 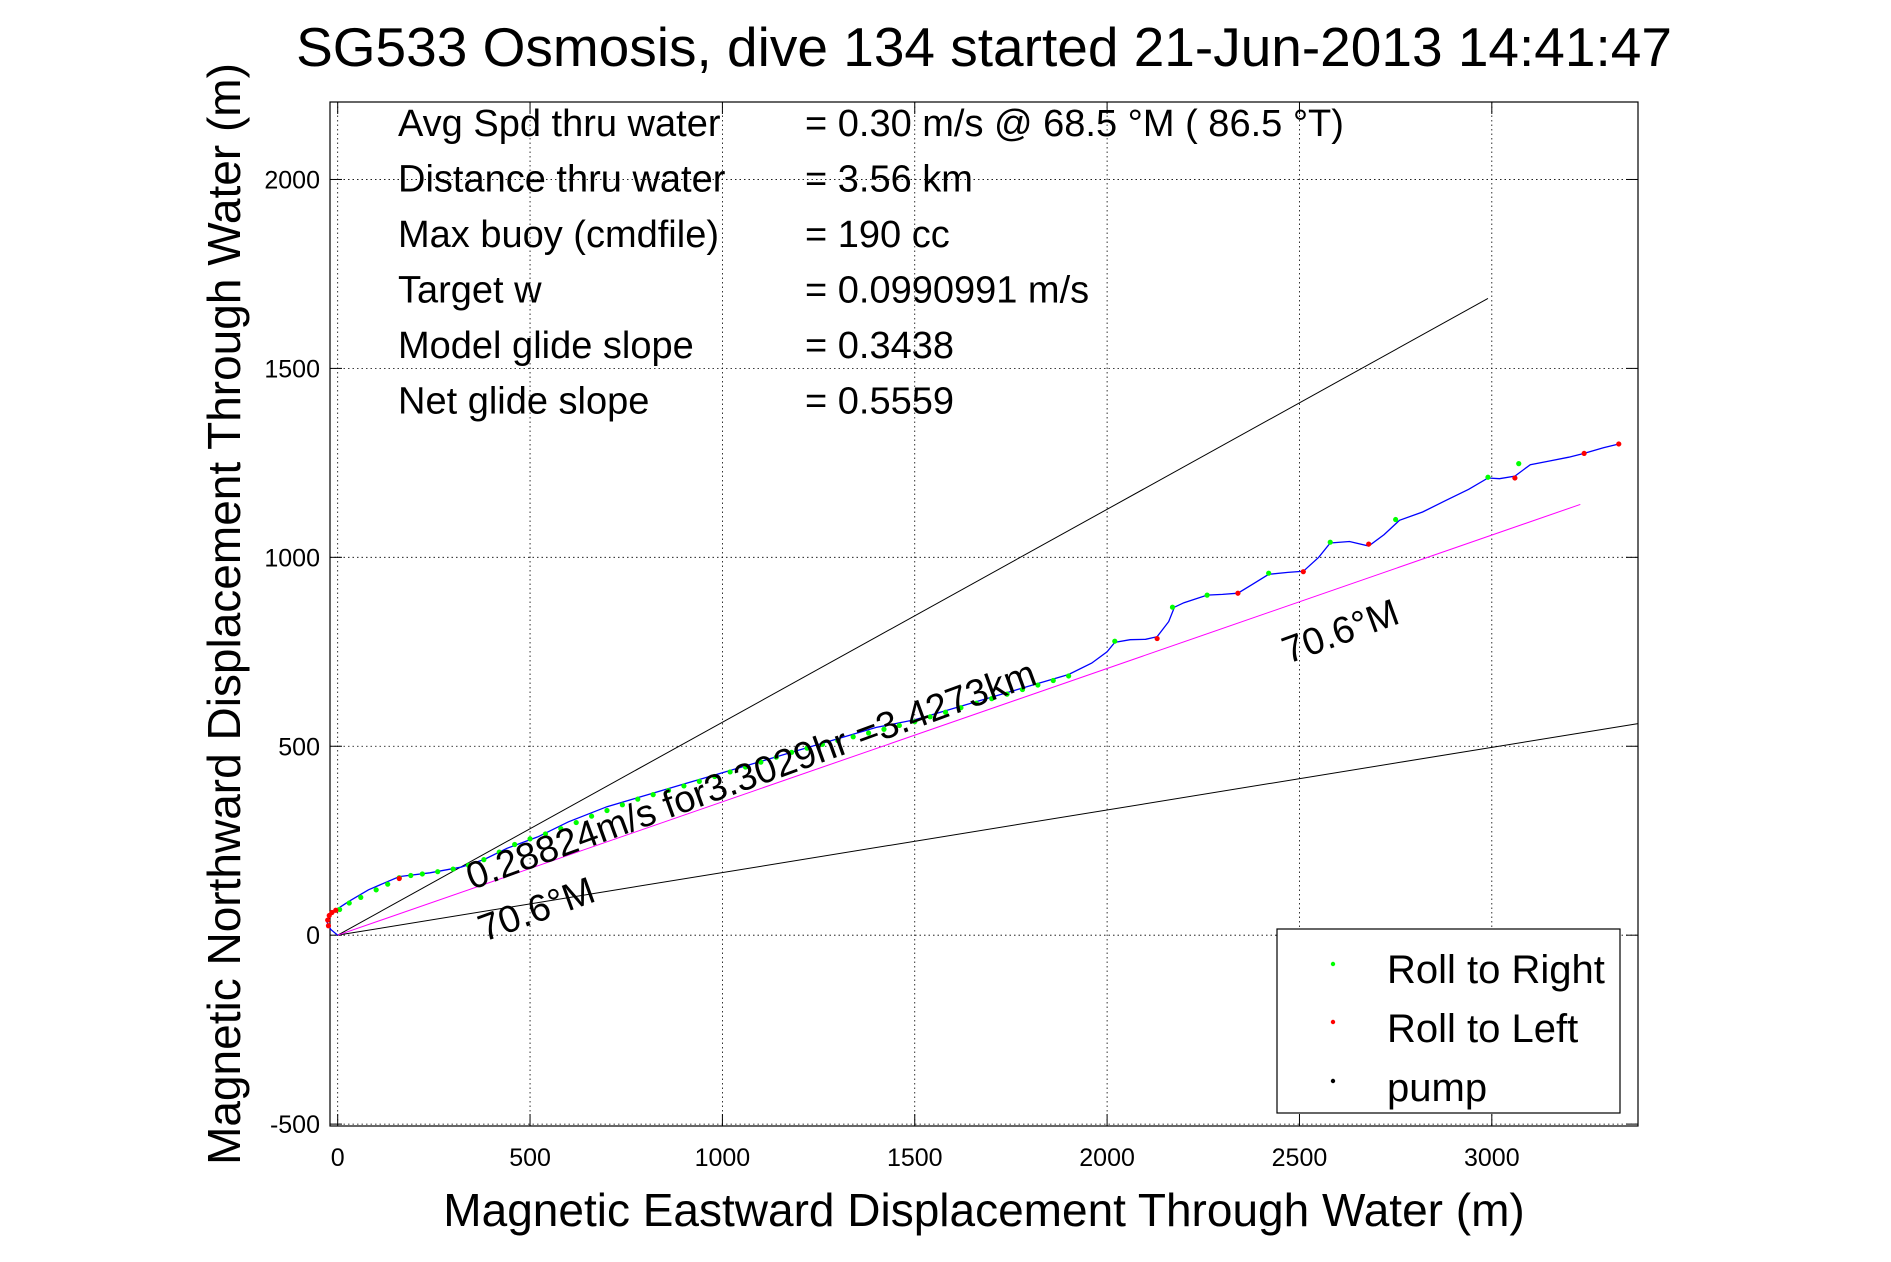 I want to click on x-tick-label: 0, so click(x=338, y=1158).